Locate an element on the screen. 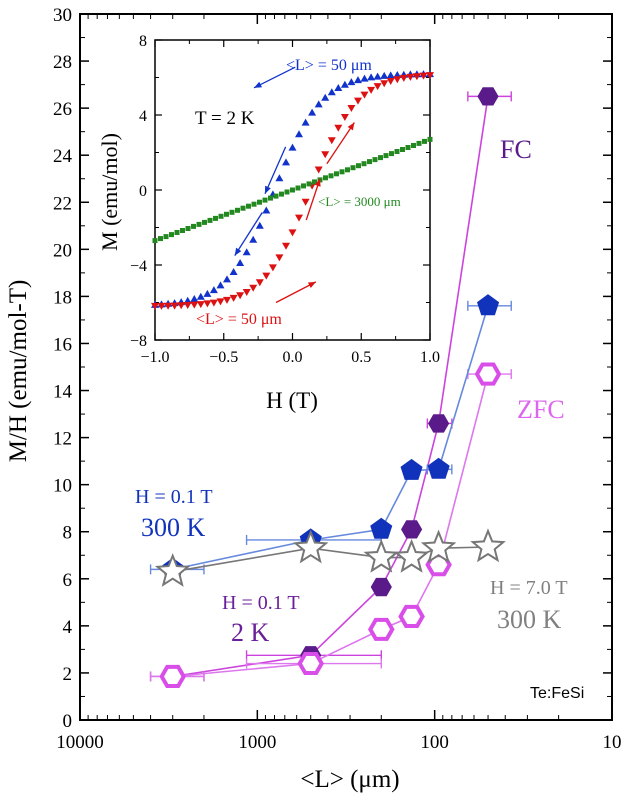 The image size is (630, 810). inset-top-label: <L> = 50 μm is located at coordinates (329, 65).